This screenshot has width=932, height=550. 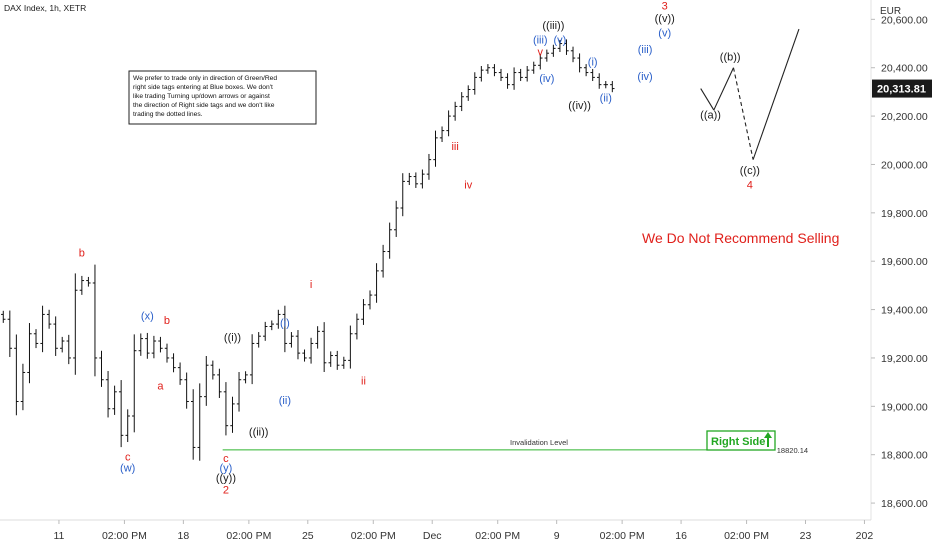 What do you see at coordinates (454, 147) in the screenshot?
I see `wave-label: iii` at bounding box center [454, 147].